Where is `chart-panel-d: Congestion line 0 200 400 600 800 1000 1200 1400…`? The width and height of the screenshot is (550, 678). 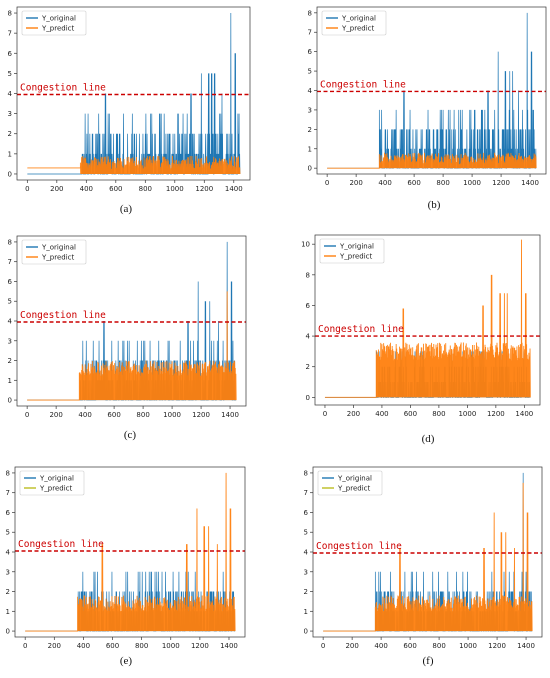 chart-panel-d: Congestion line 0 200 400 600 800 1000 1200 1400… is located at coordinates (421, 339).